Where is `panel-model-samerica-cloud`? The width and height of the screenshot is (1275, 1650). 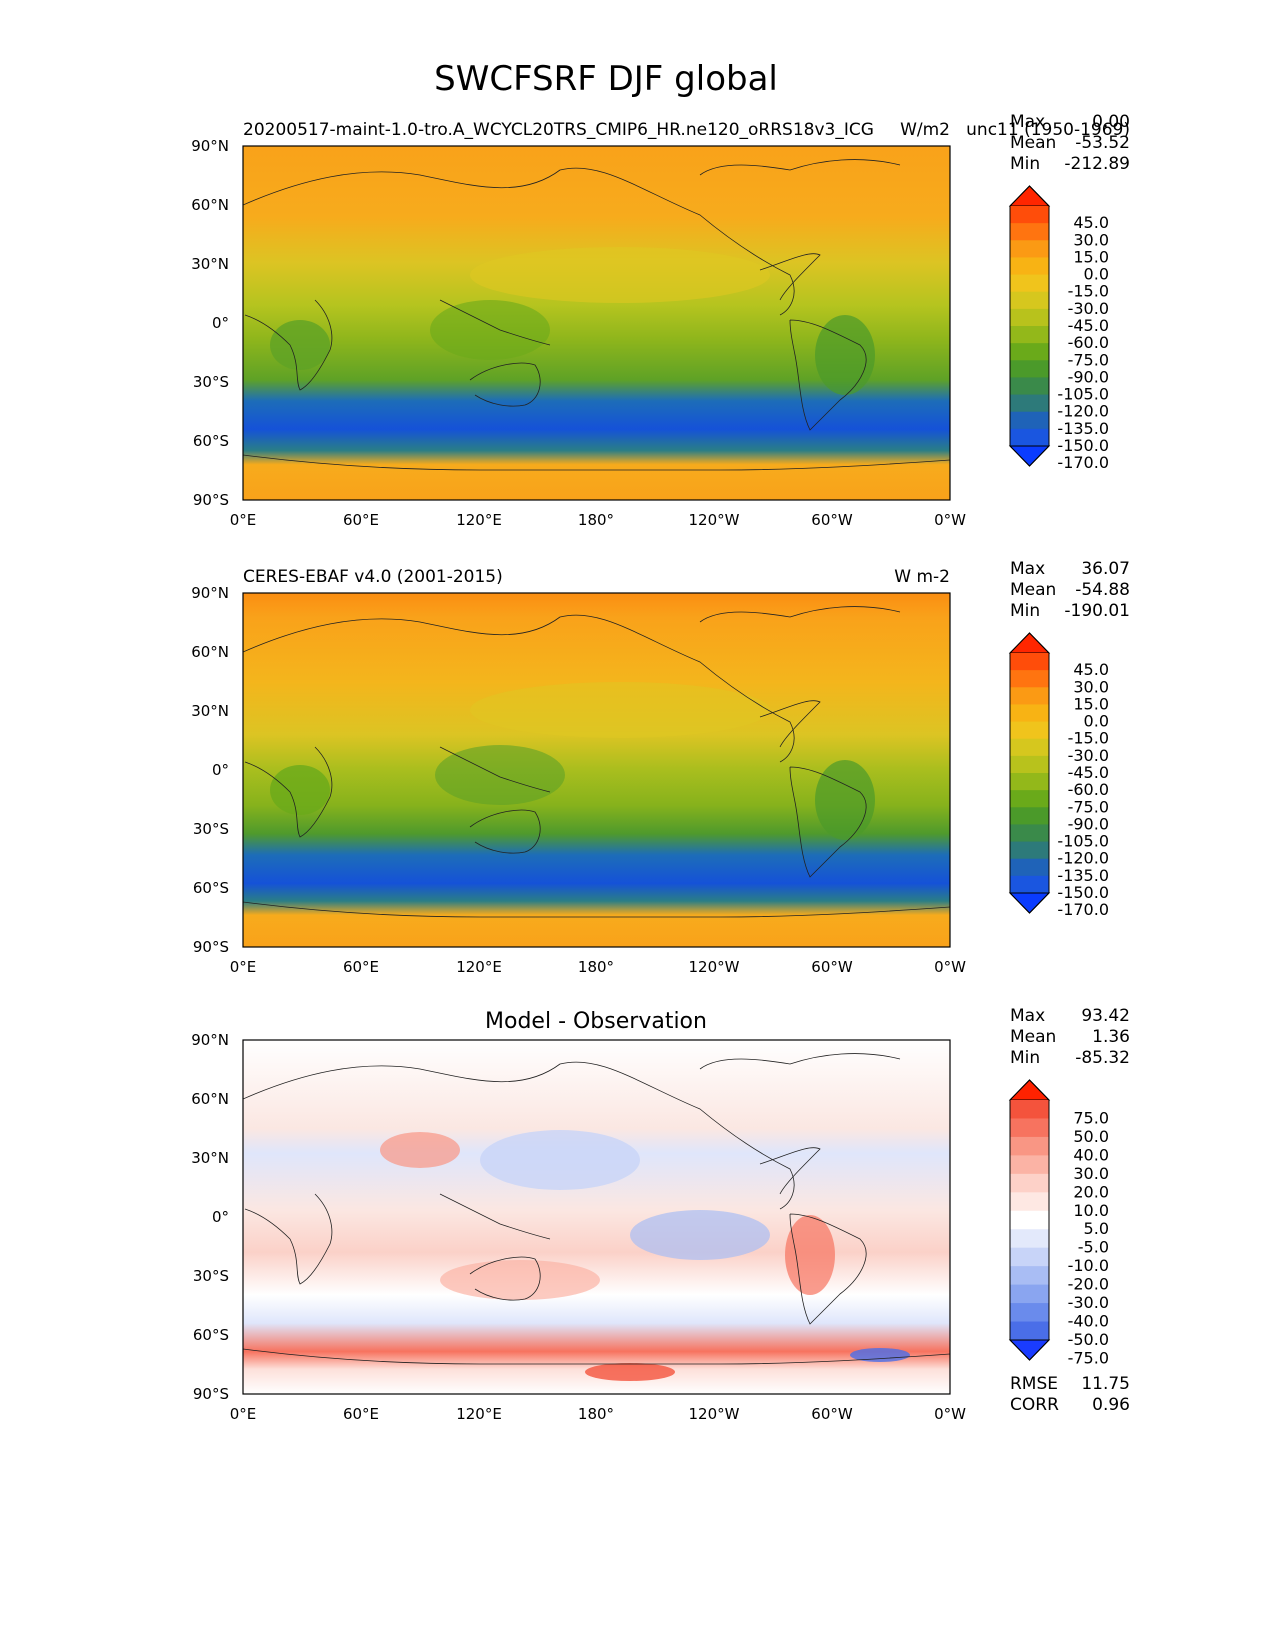
panel-model-samerica-cloud is located at coordinates (845, 355).